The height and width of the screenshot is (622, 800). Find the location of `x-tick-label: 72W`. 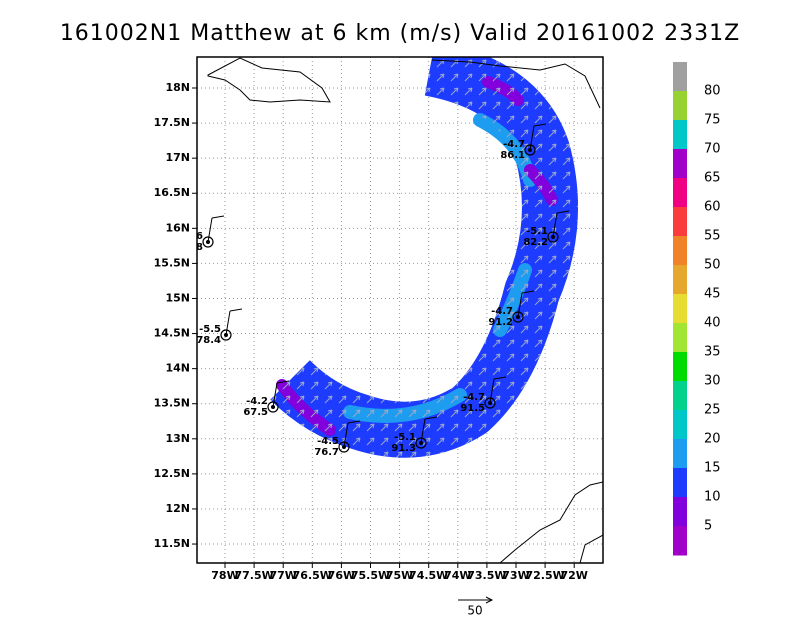

x-tick-label: 72W is located at coordinates (573, 575).